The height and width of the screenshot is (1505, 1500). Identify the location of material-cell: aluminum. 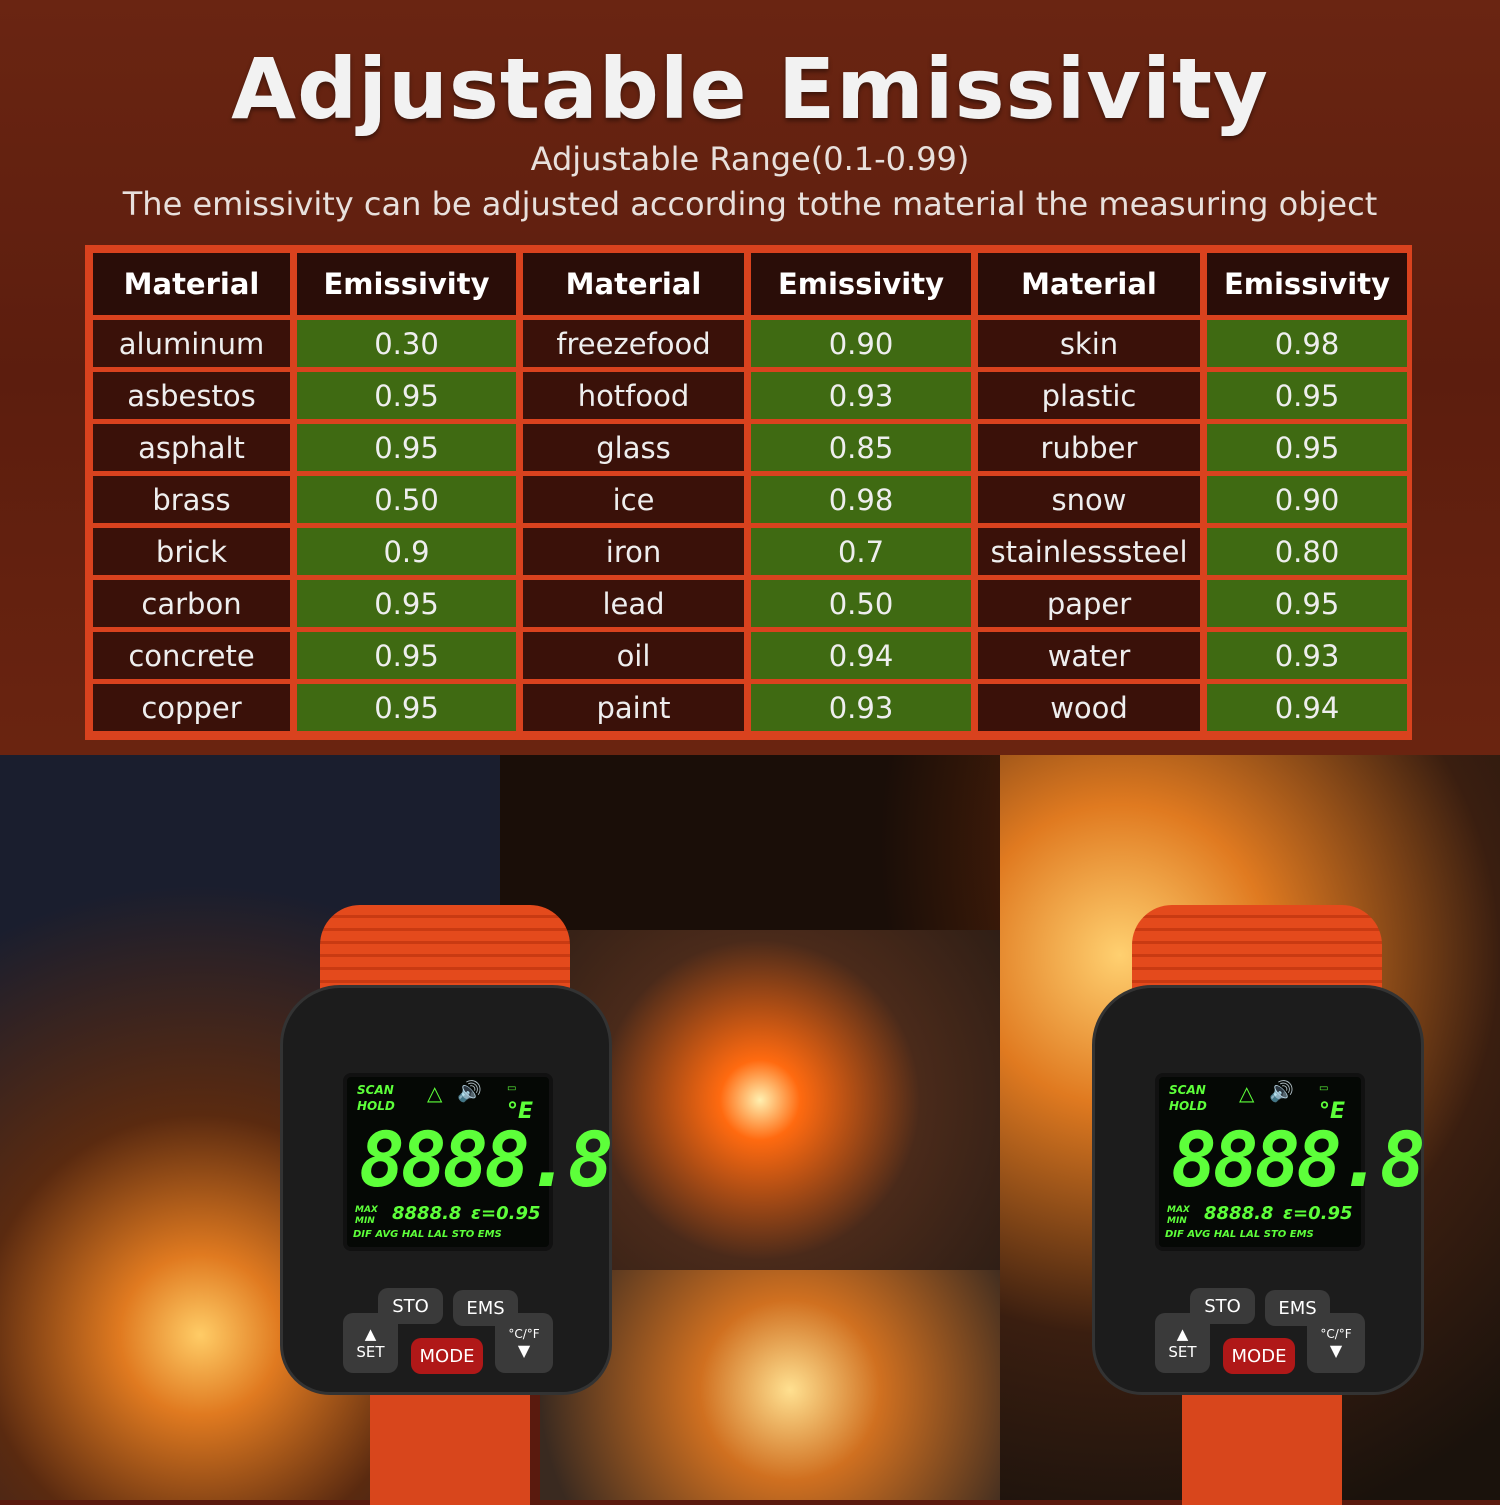
(191, 343).